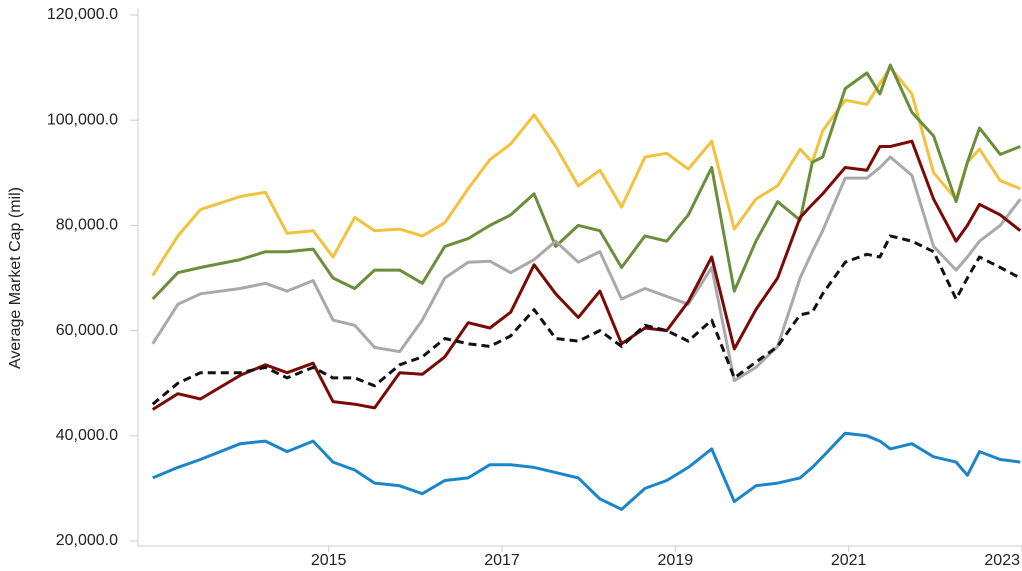 Image resolution: width=1022 pixels, height=571 pixels. I want to click on y-tick-label: 80,000.0, so click(87, 225).